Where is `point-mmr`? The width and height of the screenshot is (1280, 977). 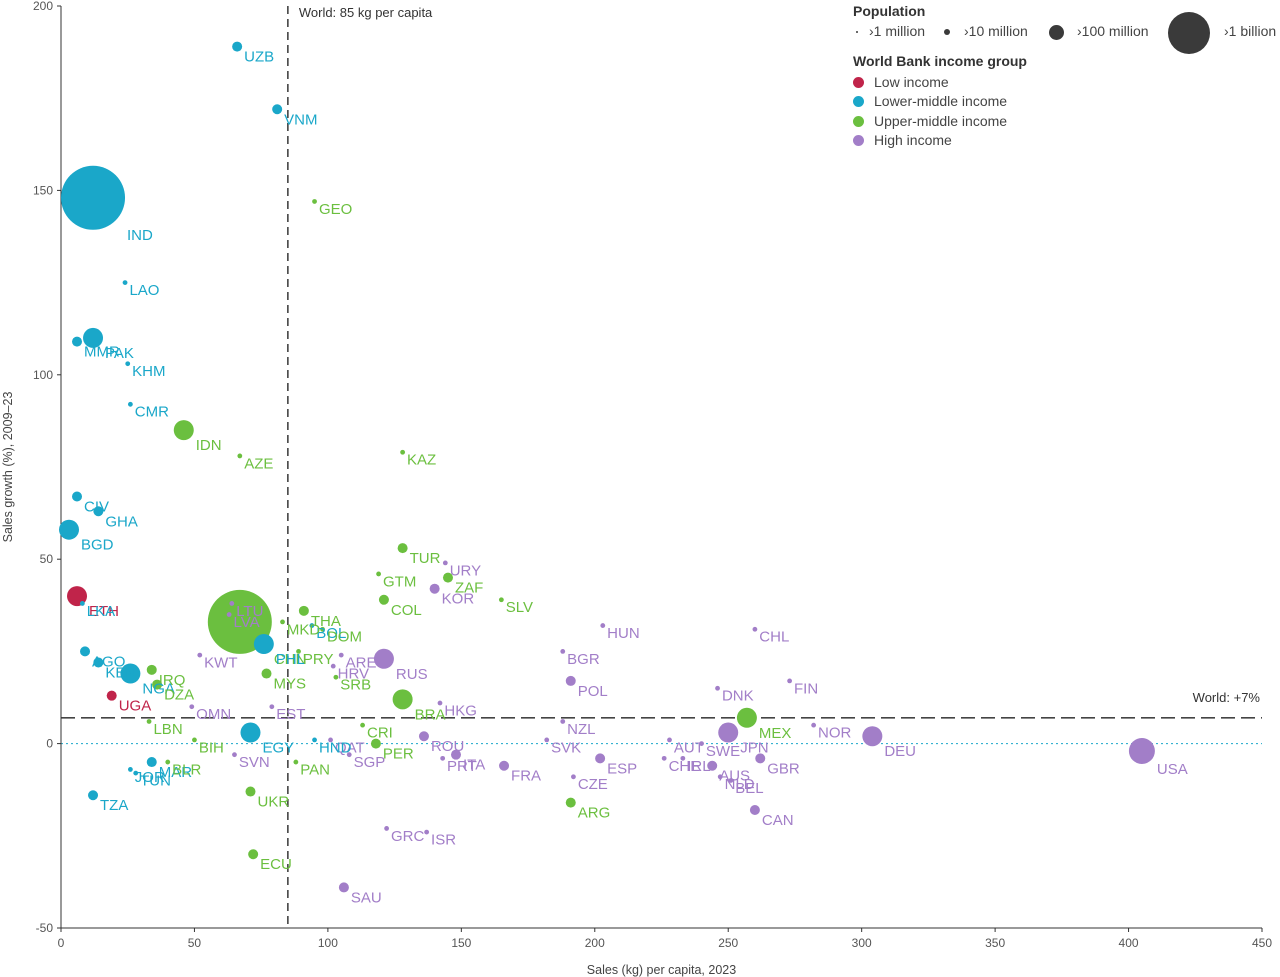 point-mmr is located at coordinates (77, 341).